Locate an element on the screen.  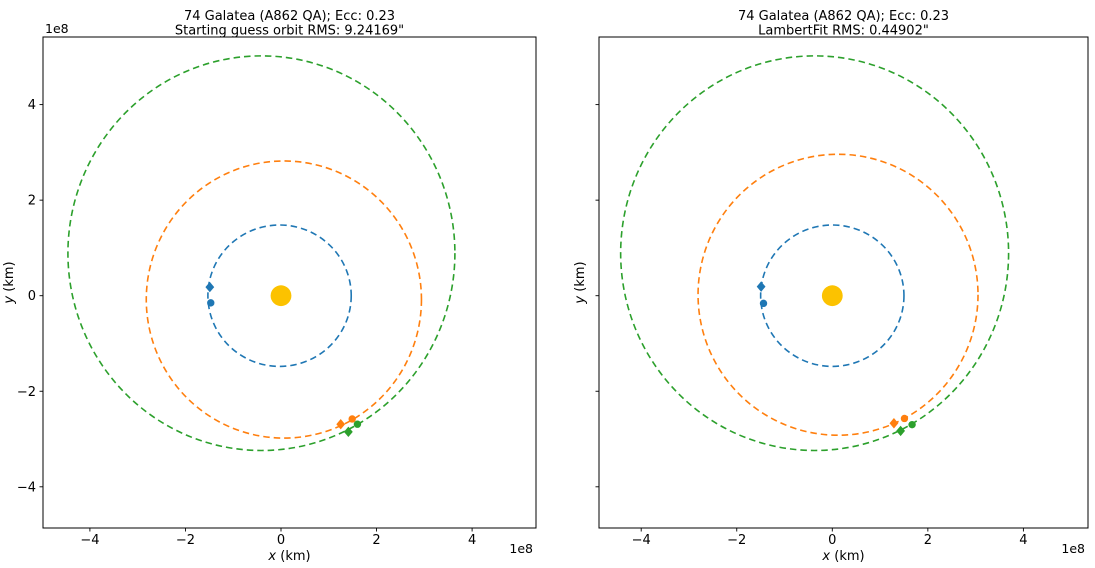
plot-title-line2: Starting guess orbit RMS: 9.24169" is located at coordinates (289, 31).